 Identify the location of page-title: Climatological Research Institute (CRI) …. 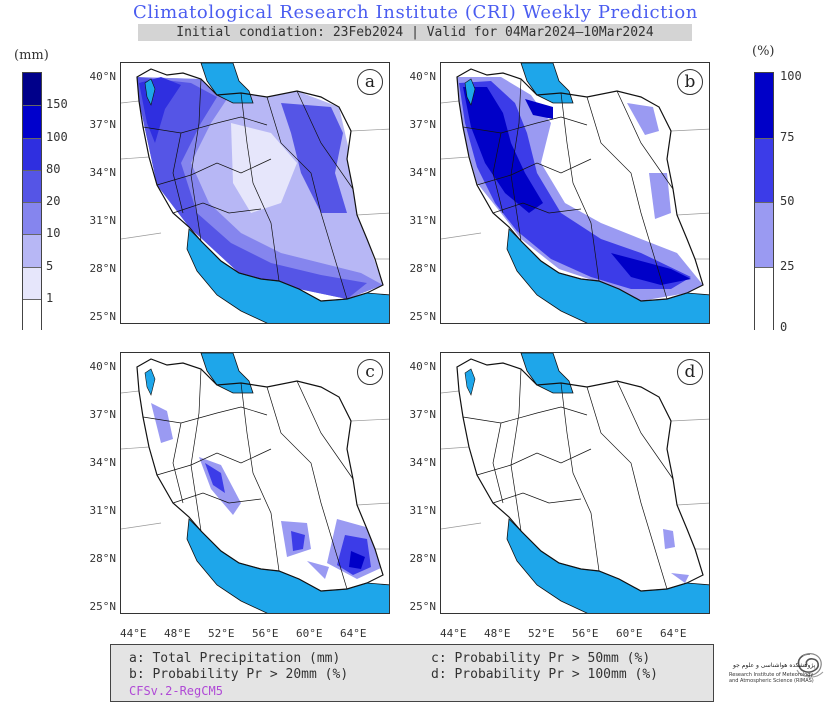
(415, 12).